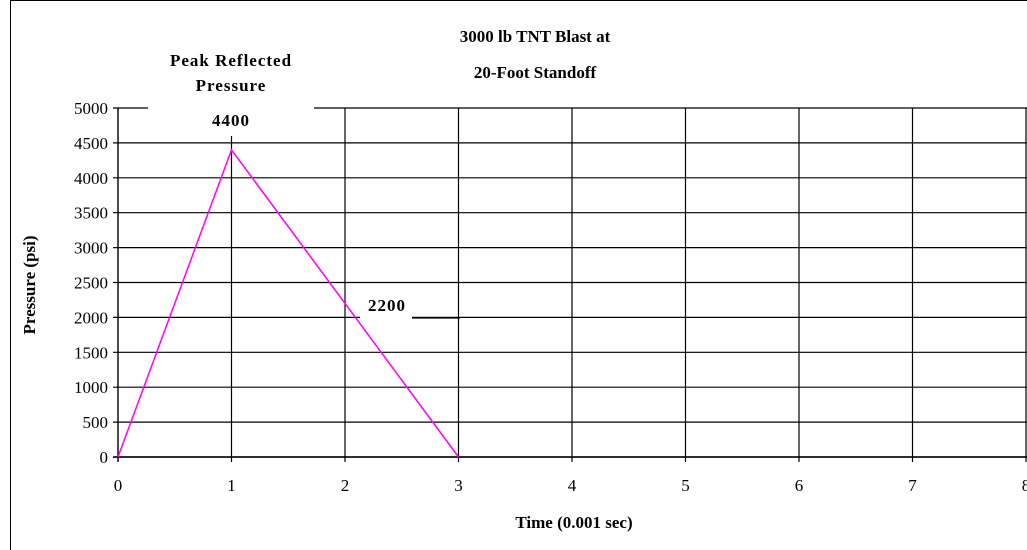 This screenshot has height=550, width=1027. I want to click on peak-annotation-box, so click(231, 90).